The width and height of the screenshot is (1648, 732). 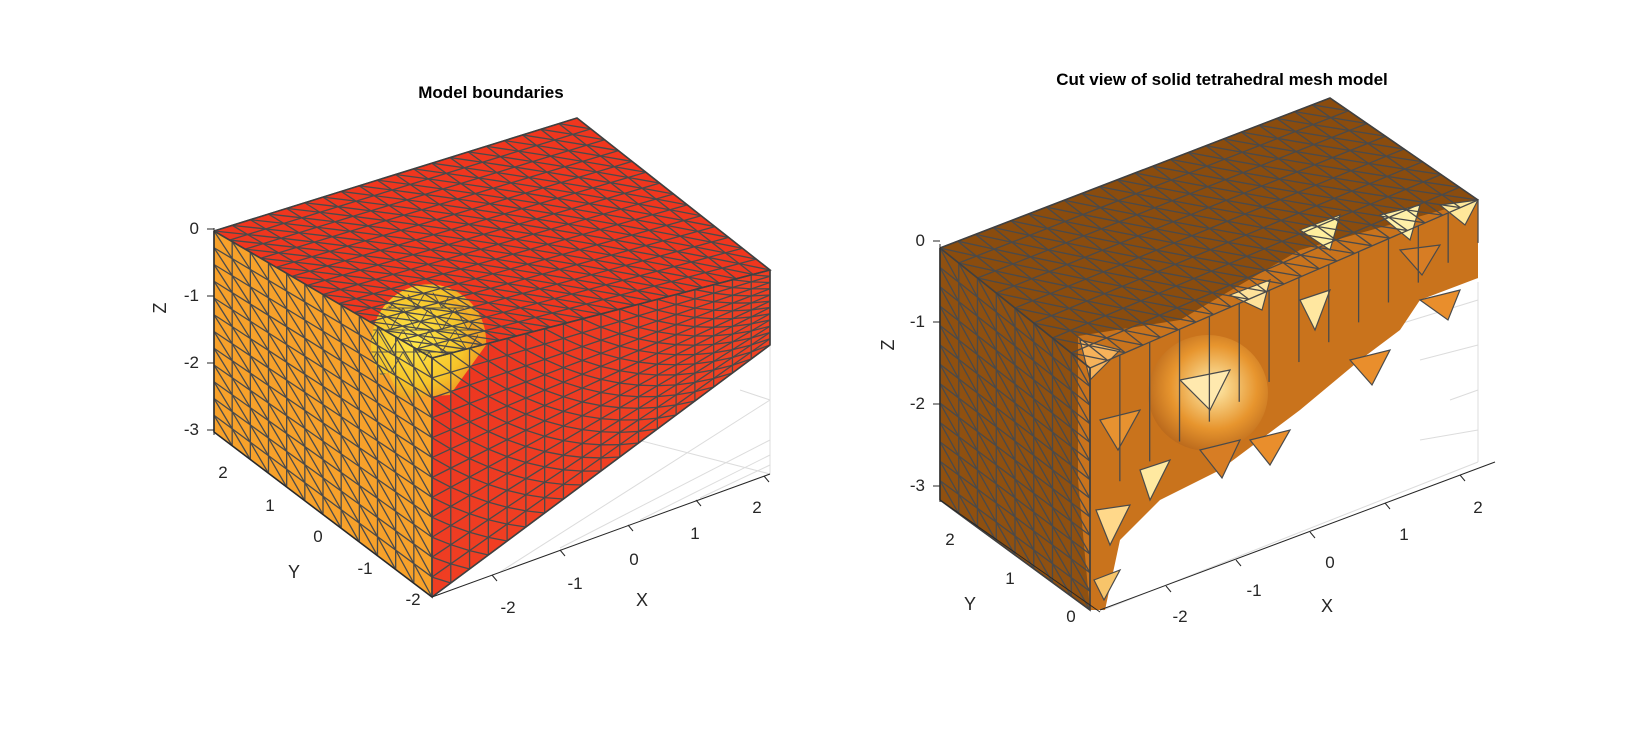 What do you see at coordinates (1020, 562) in the screenshot?
I see `y-axis: 2 1 0 Y` at bounding box center [1020, 562].